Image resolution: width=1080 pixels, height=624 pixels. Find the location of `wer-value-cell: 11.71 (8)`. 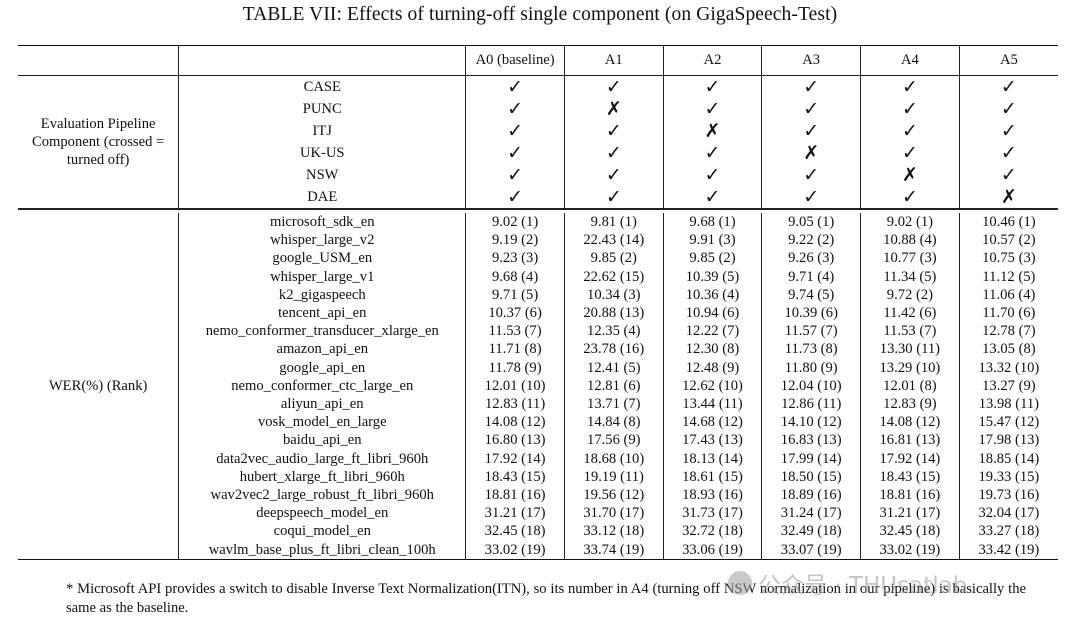

wer-value-cell: 11.71 (8) is located at coordinates (515, 349).